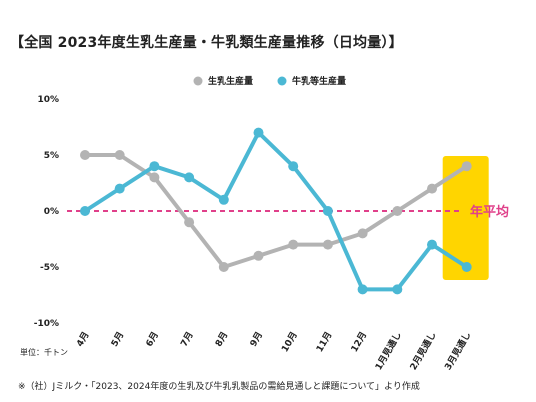  Describe the element at coordinates (48, 100) in the screenshot. I see `y-tick-label: 10%` at that location.